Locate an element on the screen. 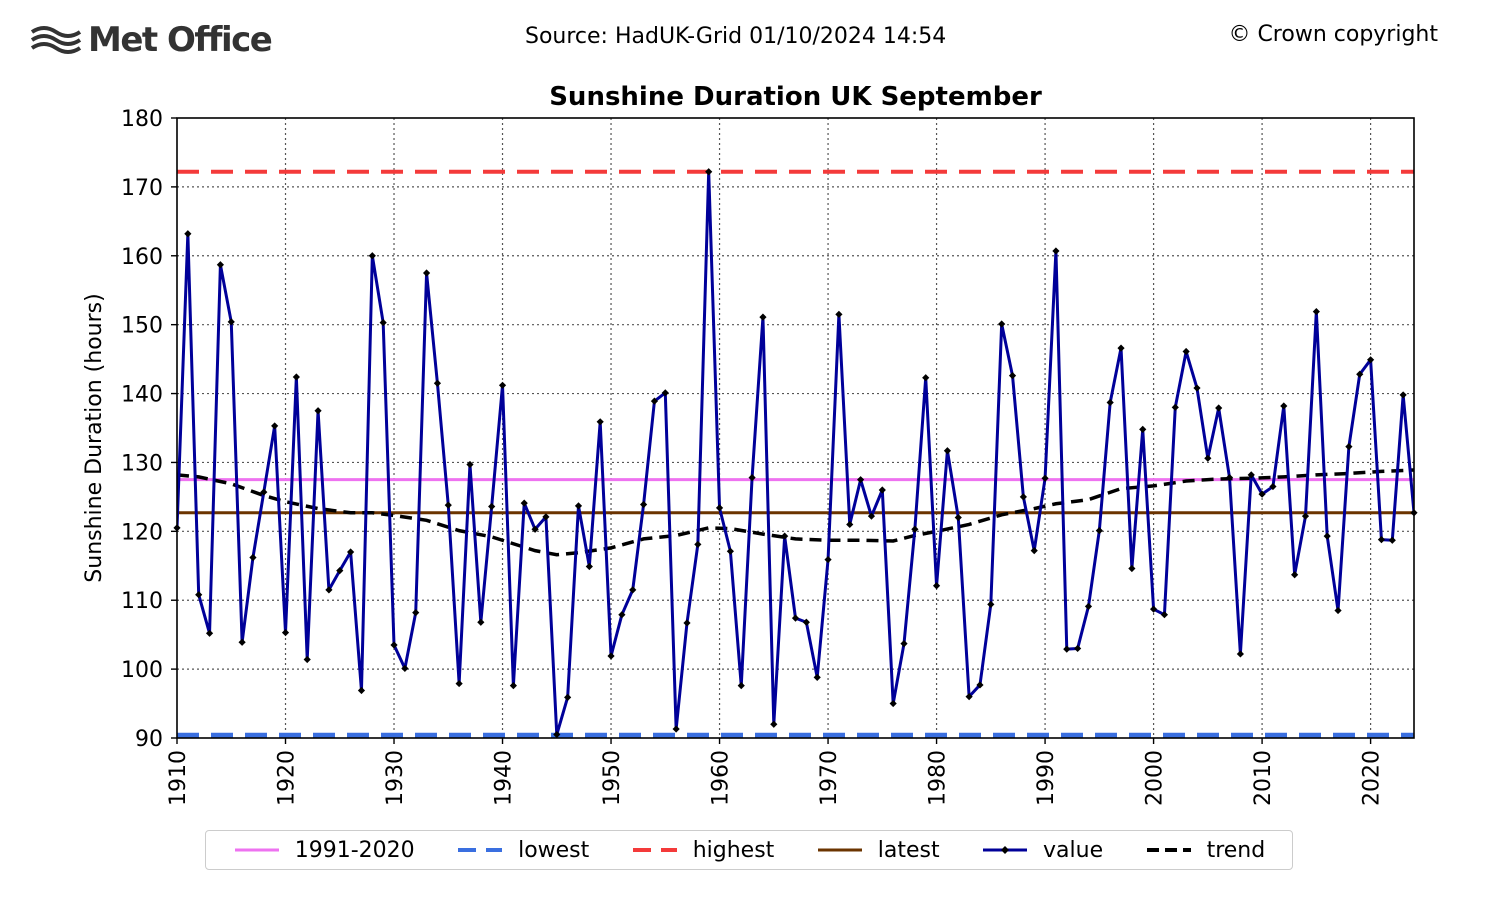  y-tick-label: 140 is located at coordinates (142, 395).